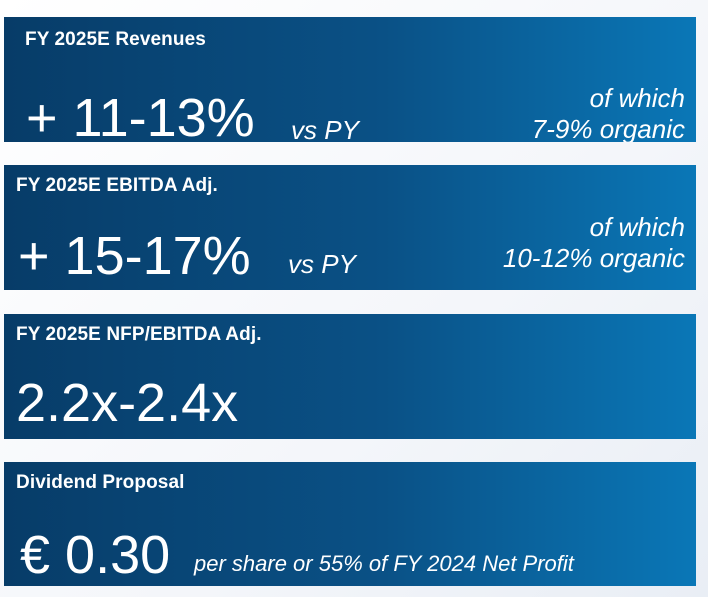  What do you see at coordinates (593, 258) in the screenshot?
I see `ebitda-note-line2: 10-12% organic` at bounding box center [593, 258].